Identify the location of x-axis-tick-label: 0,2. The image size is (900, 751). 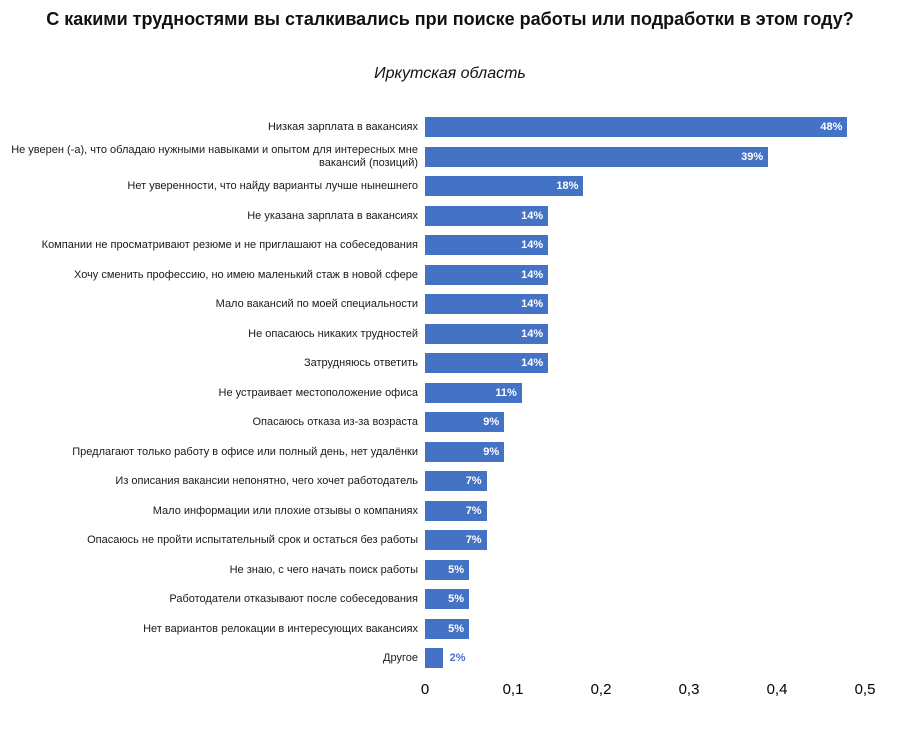
(601, 689).